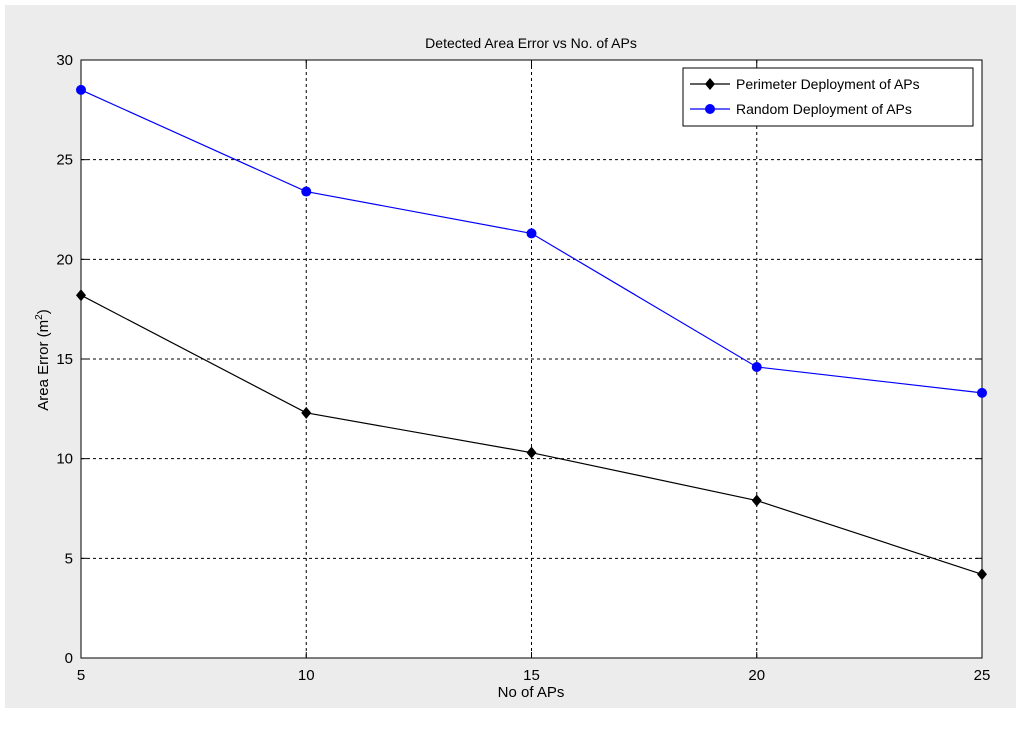  Describe the element at coordinates (824, 109) in the screenshot. I see `legend-label-random: Random Deployment of APs` at that location.